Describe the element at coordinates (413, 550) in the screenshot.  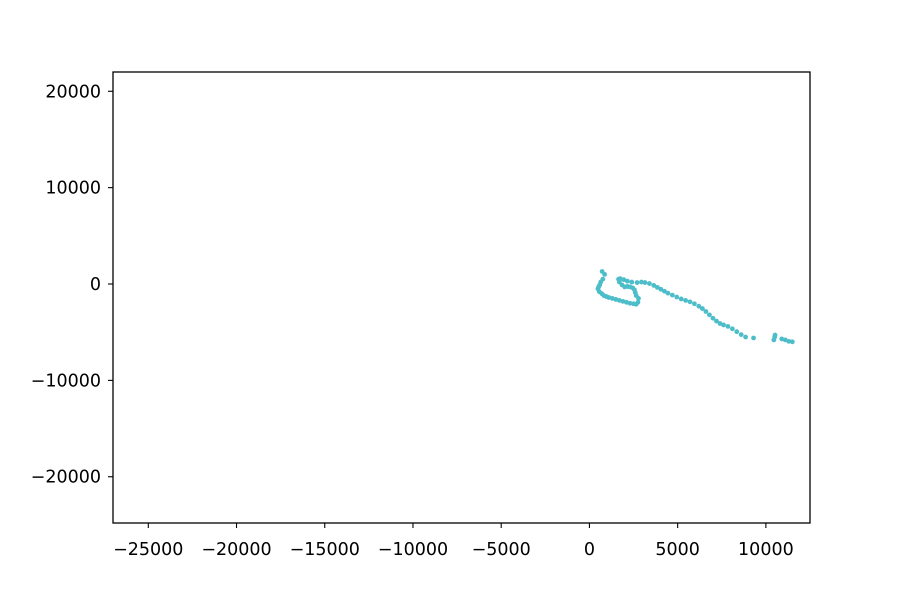
I see `x-tick-label: −10000` at that location.